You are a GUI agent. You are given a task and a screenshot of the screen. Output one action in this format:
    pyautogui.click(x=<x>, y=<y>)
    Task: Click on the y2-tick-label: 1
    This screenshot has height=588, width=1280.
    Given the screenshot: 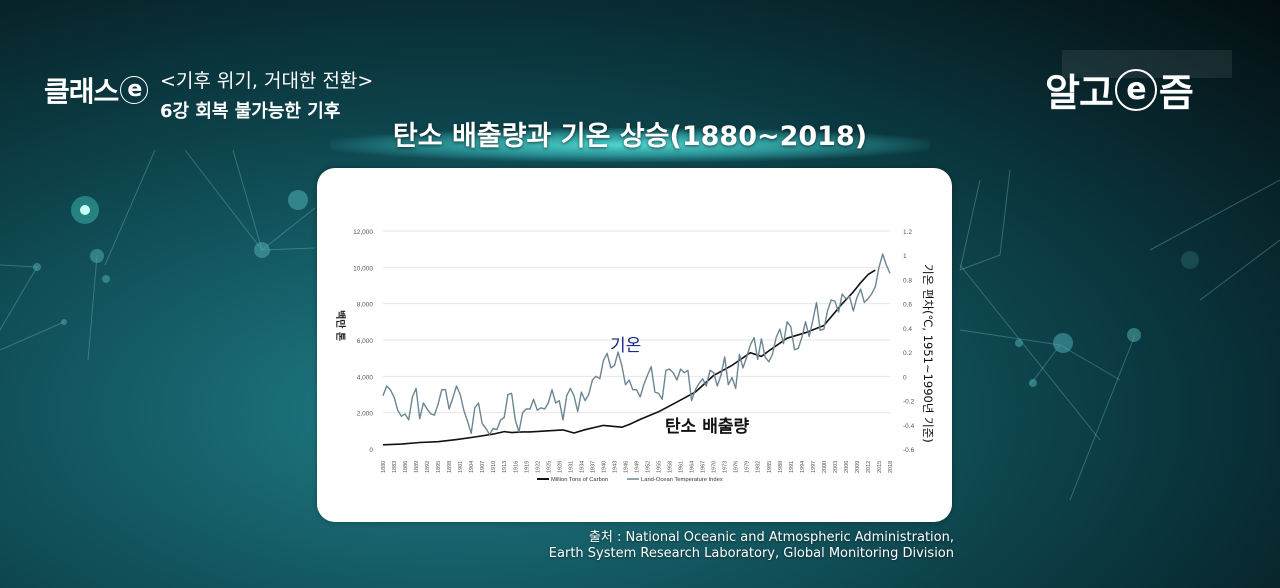 What is the action you would take?
    pyautogui.click(x=905, y=256)
    